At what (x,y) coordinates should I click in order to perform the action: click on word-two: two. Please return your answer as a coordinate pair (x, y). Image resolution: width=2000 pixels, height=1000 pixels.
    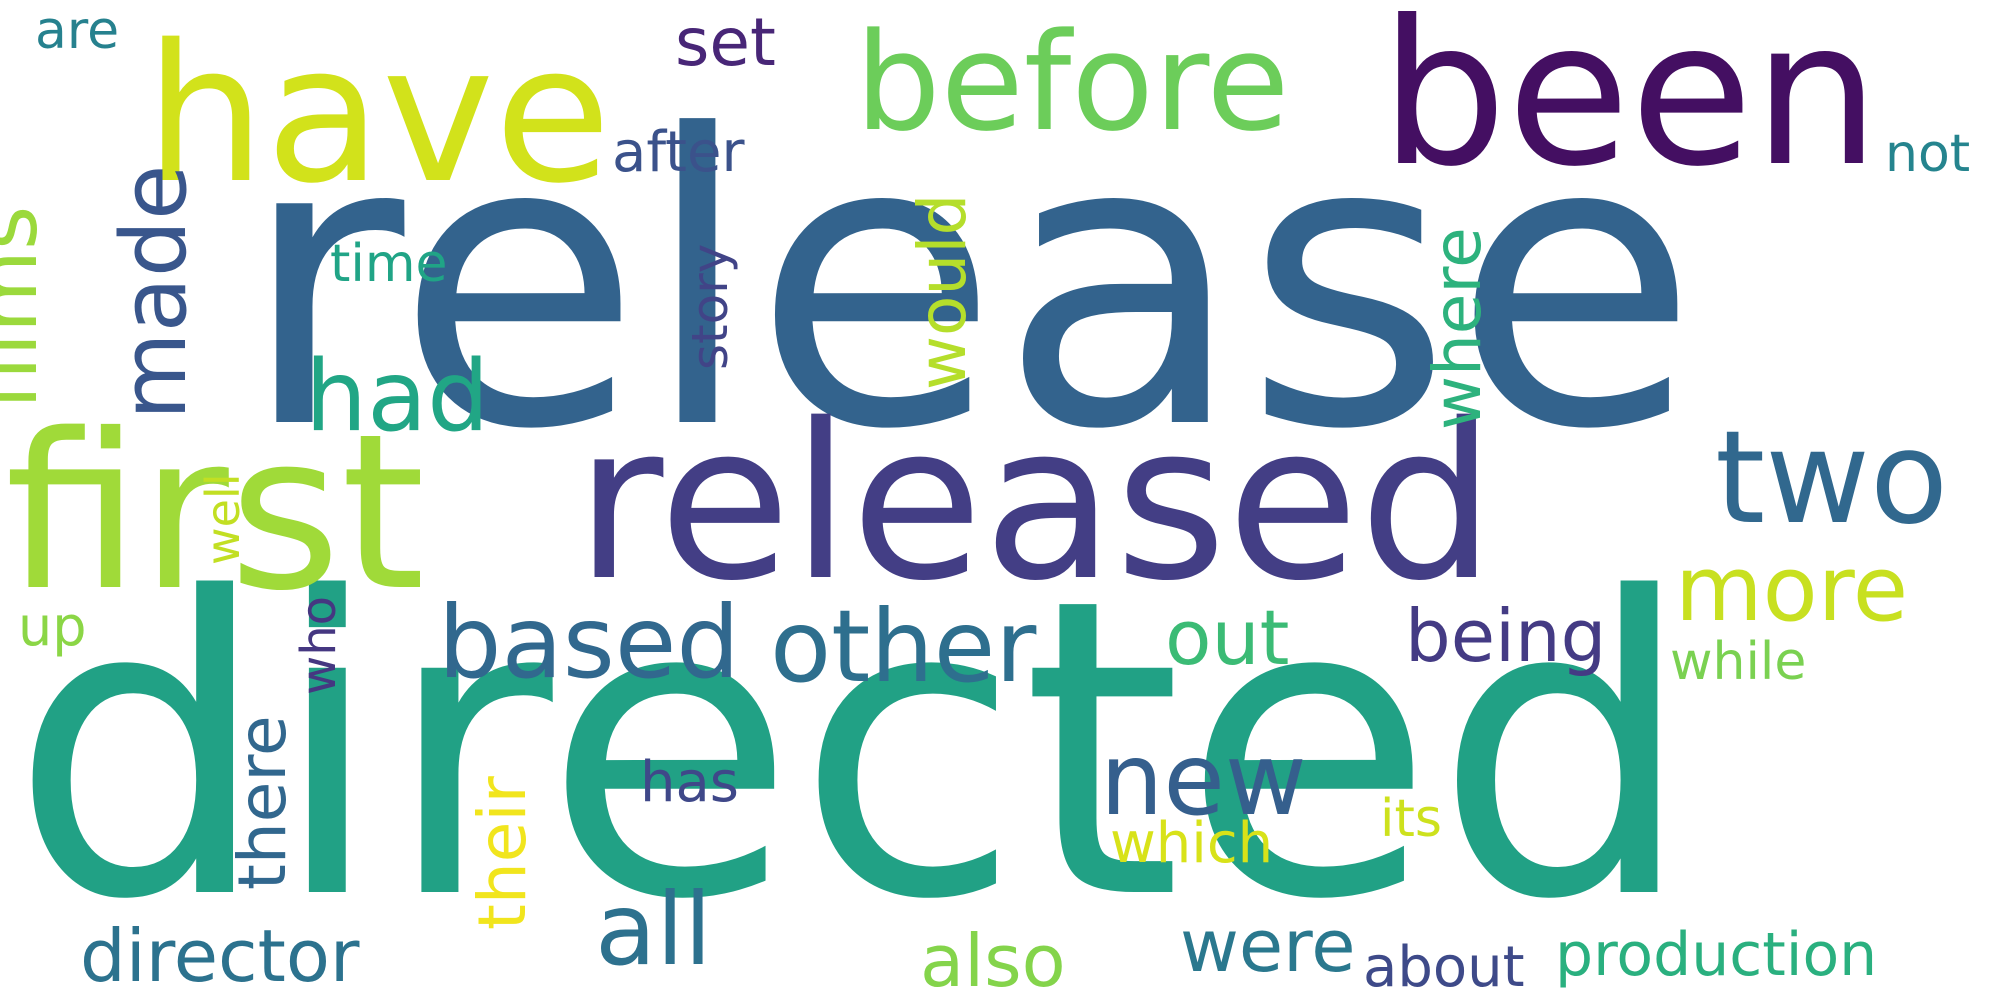
    Looking at the image, I should click on (1832, 478).